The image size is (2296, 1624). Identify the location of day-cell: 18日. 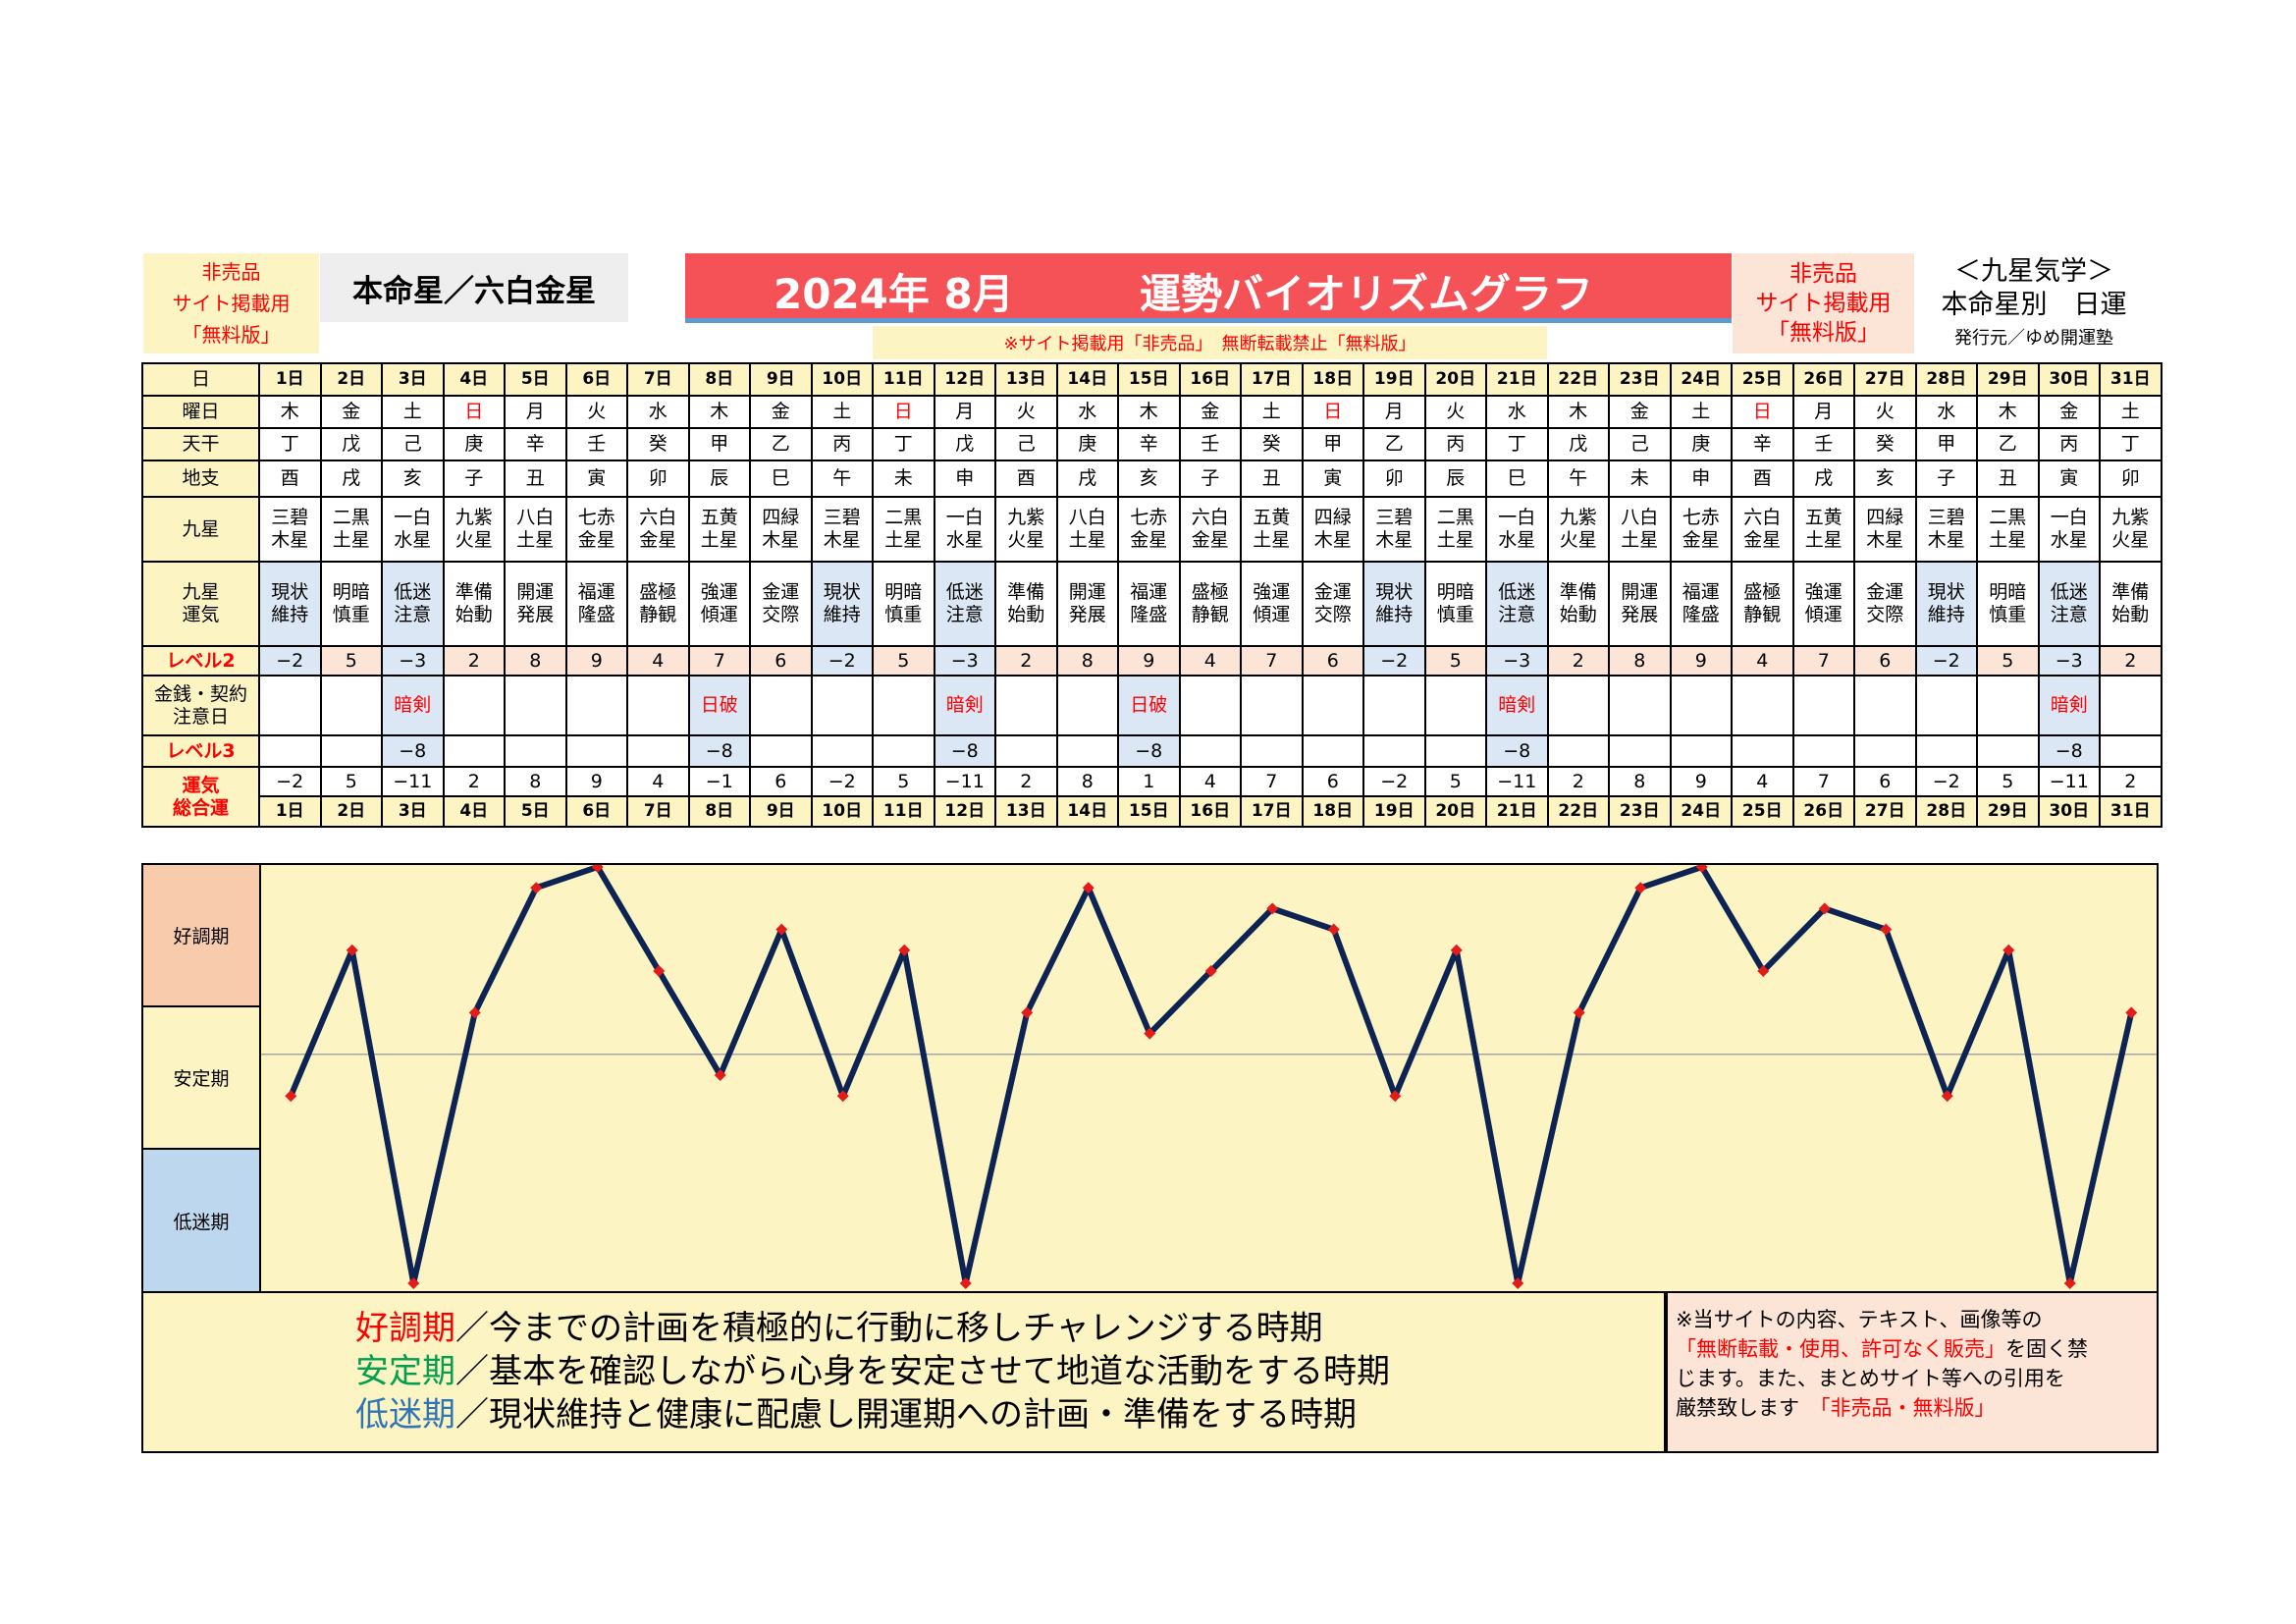
(1333, 379).